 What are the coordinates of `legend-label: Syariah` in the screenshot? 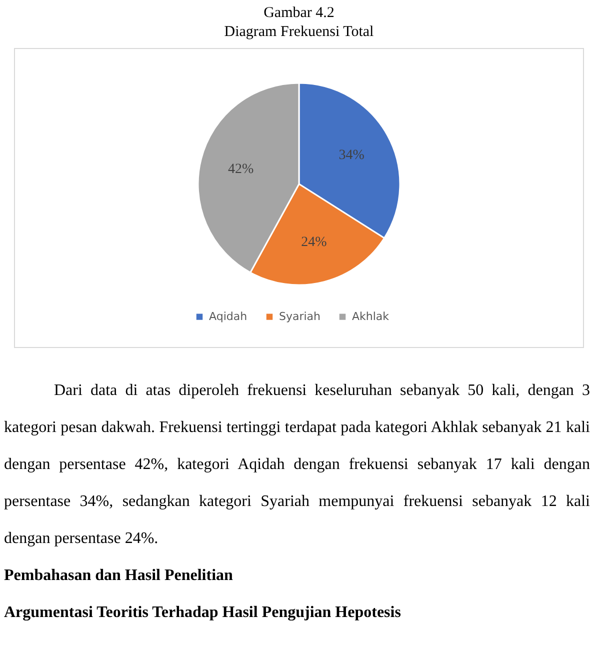 It's located at (300, 316).